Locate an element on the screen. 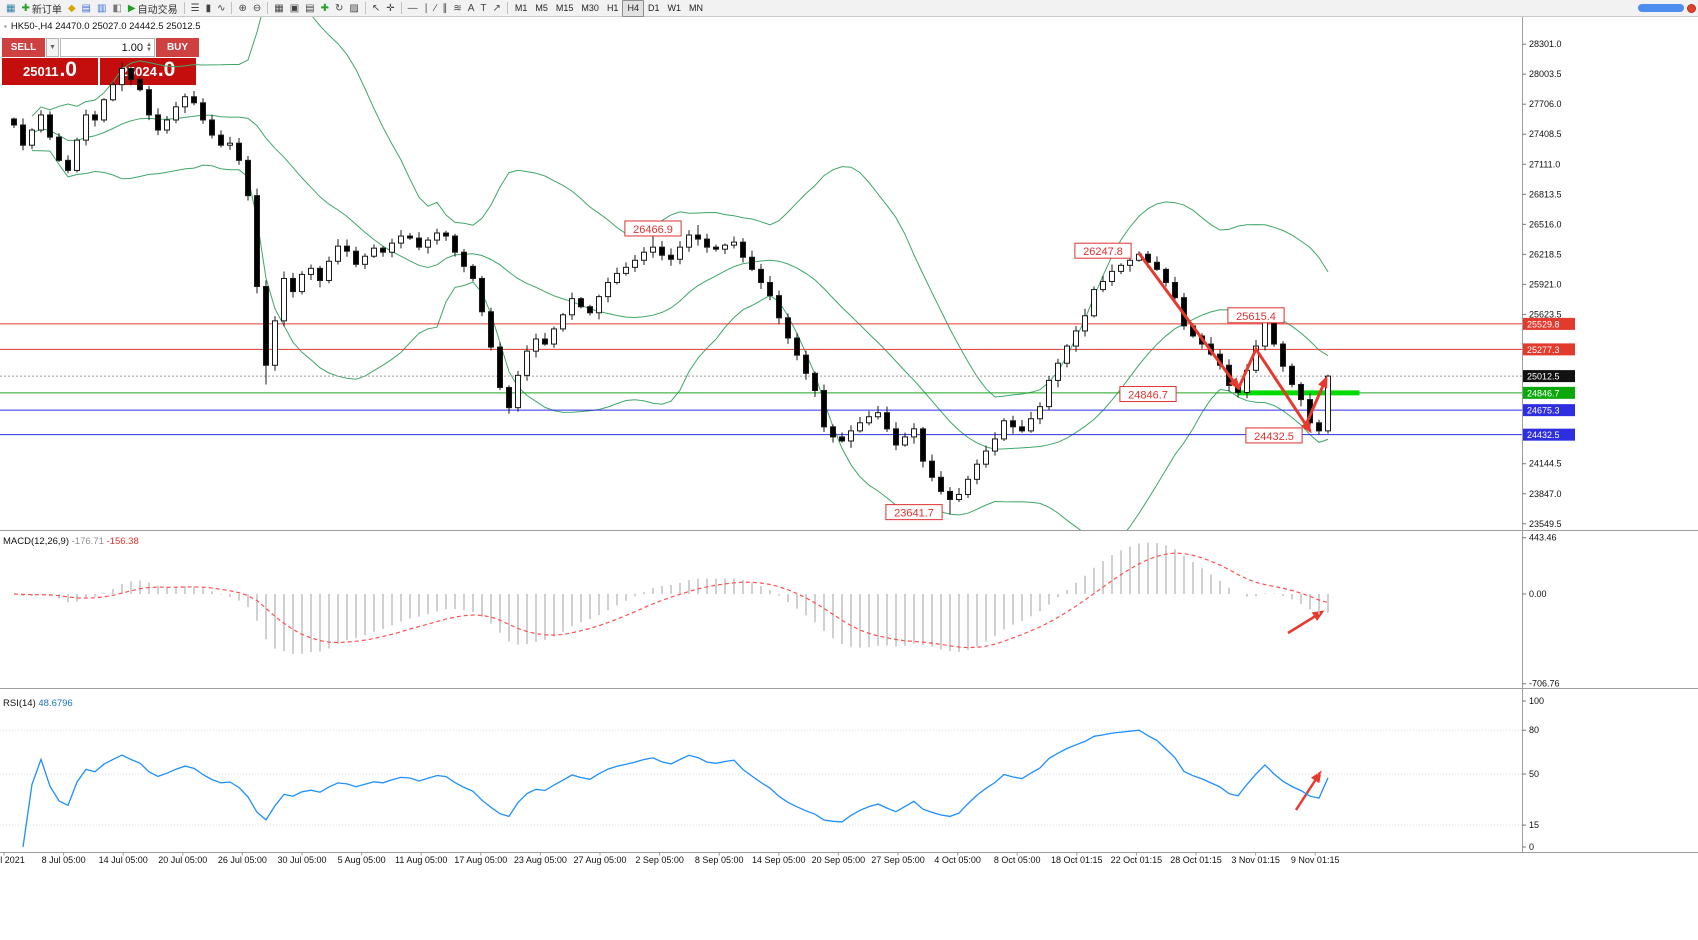 The image size is (1698, 940). cascade-windows-button: ▣ is located at coordinates (294, 8).